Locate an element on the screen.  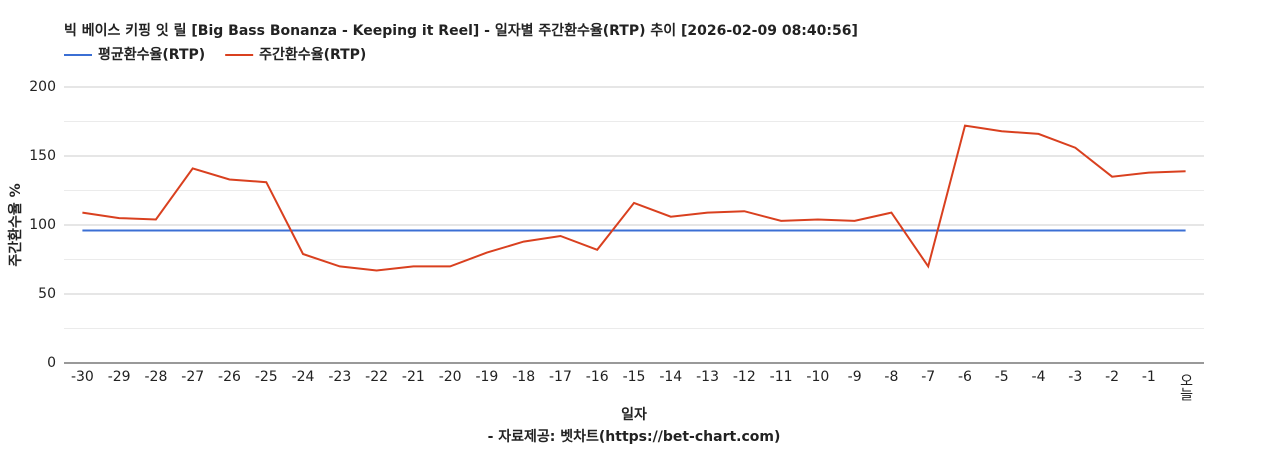
x-tick-label: -20 is located at coordinates (450, 377).